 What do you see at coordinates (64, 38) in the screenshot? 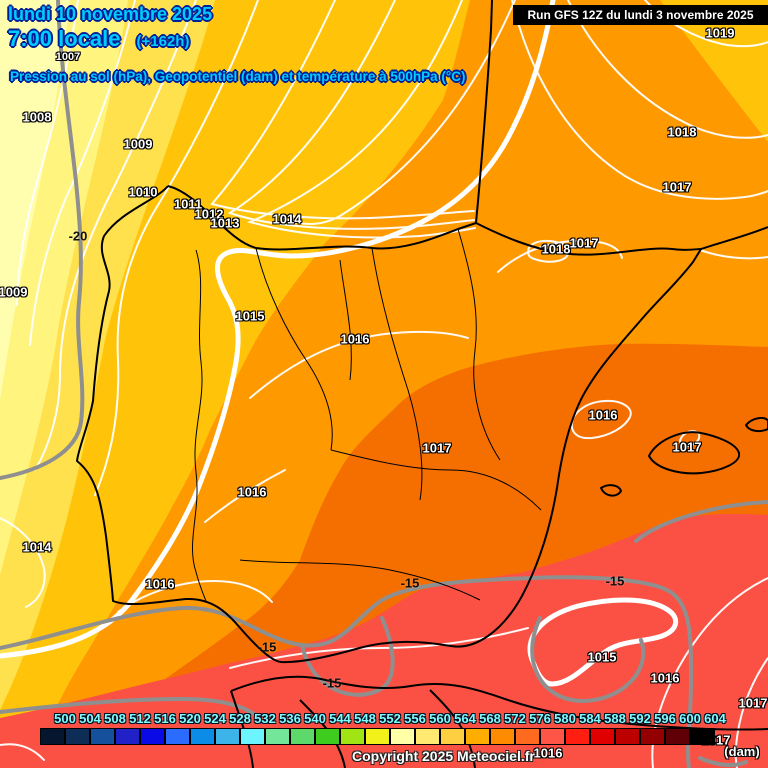
I see `local-time-title: 7:00 locale` at bounding box center [64, 38].